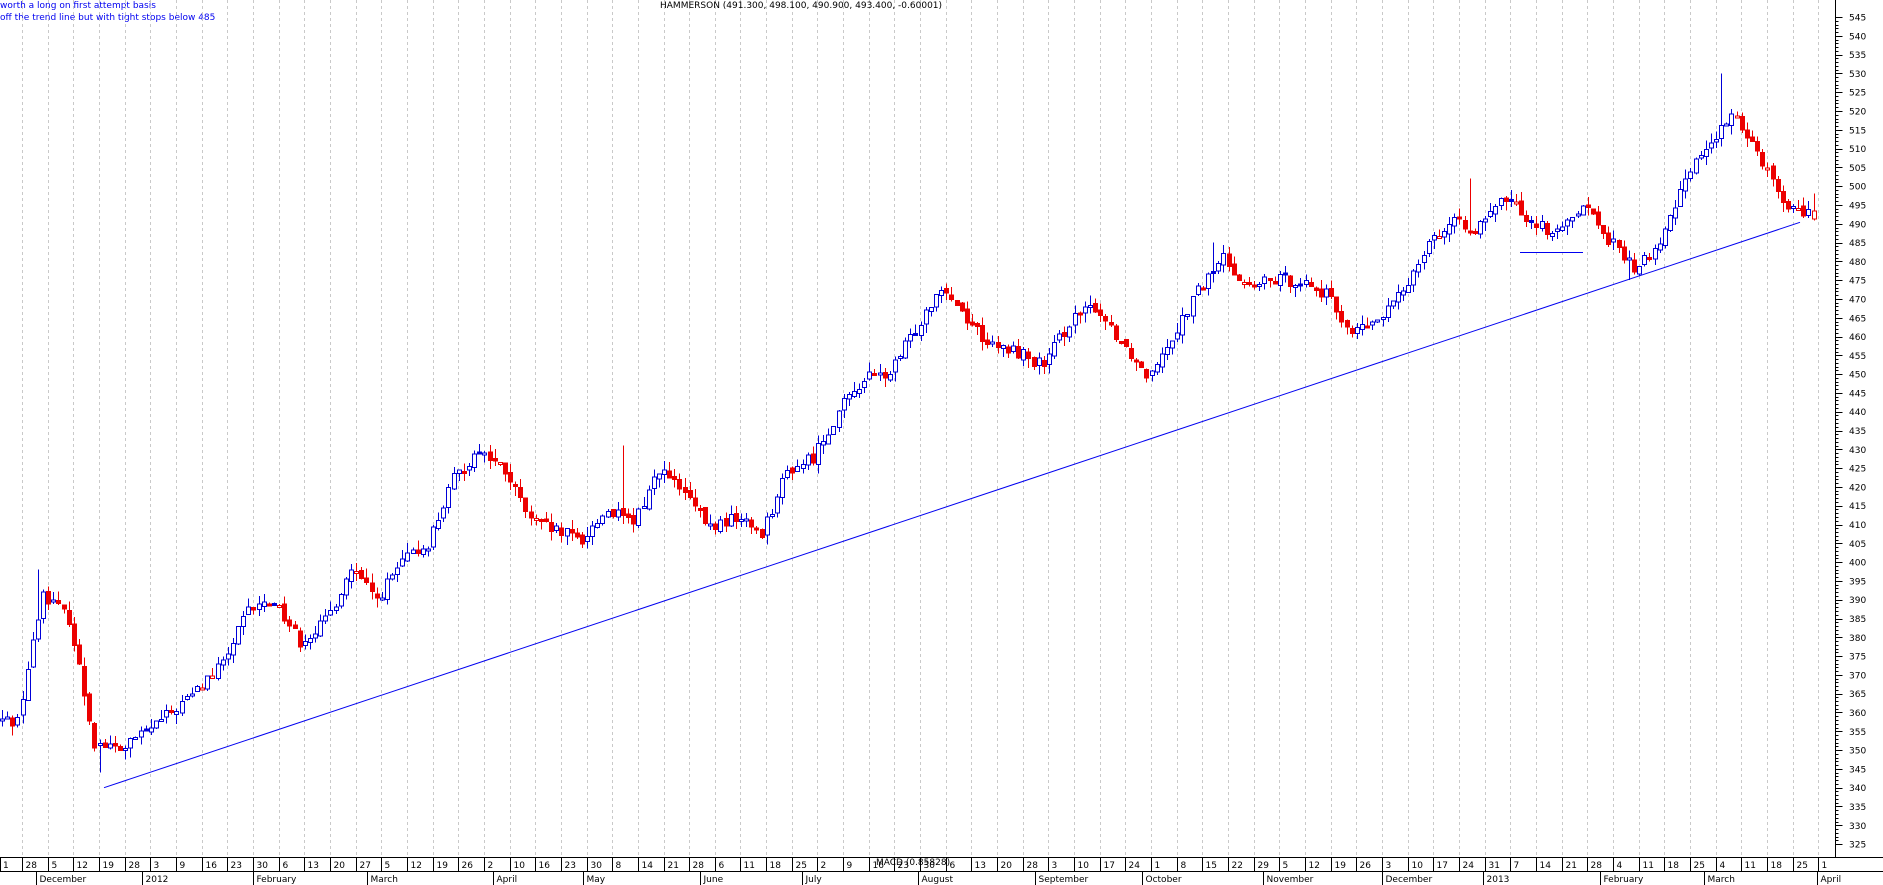  What do you see at coordinates (1857, 282) in the screenshot?
I see `svg-text: 475` at bounding box center [1857, 282].